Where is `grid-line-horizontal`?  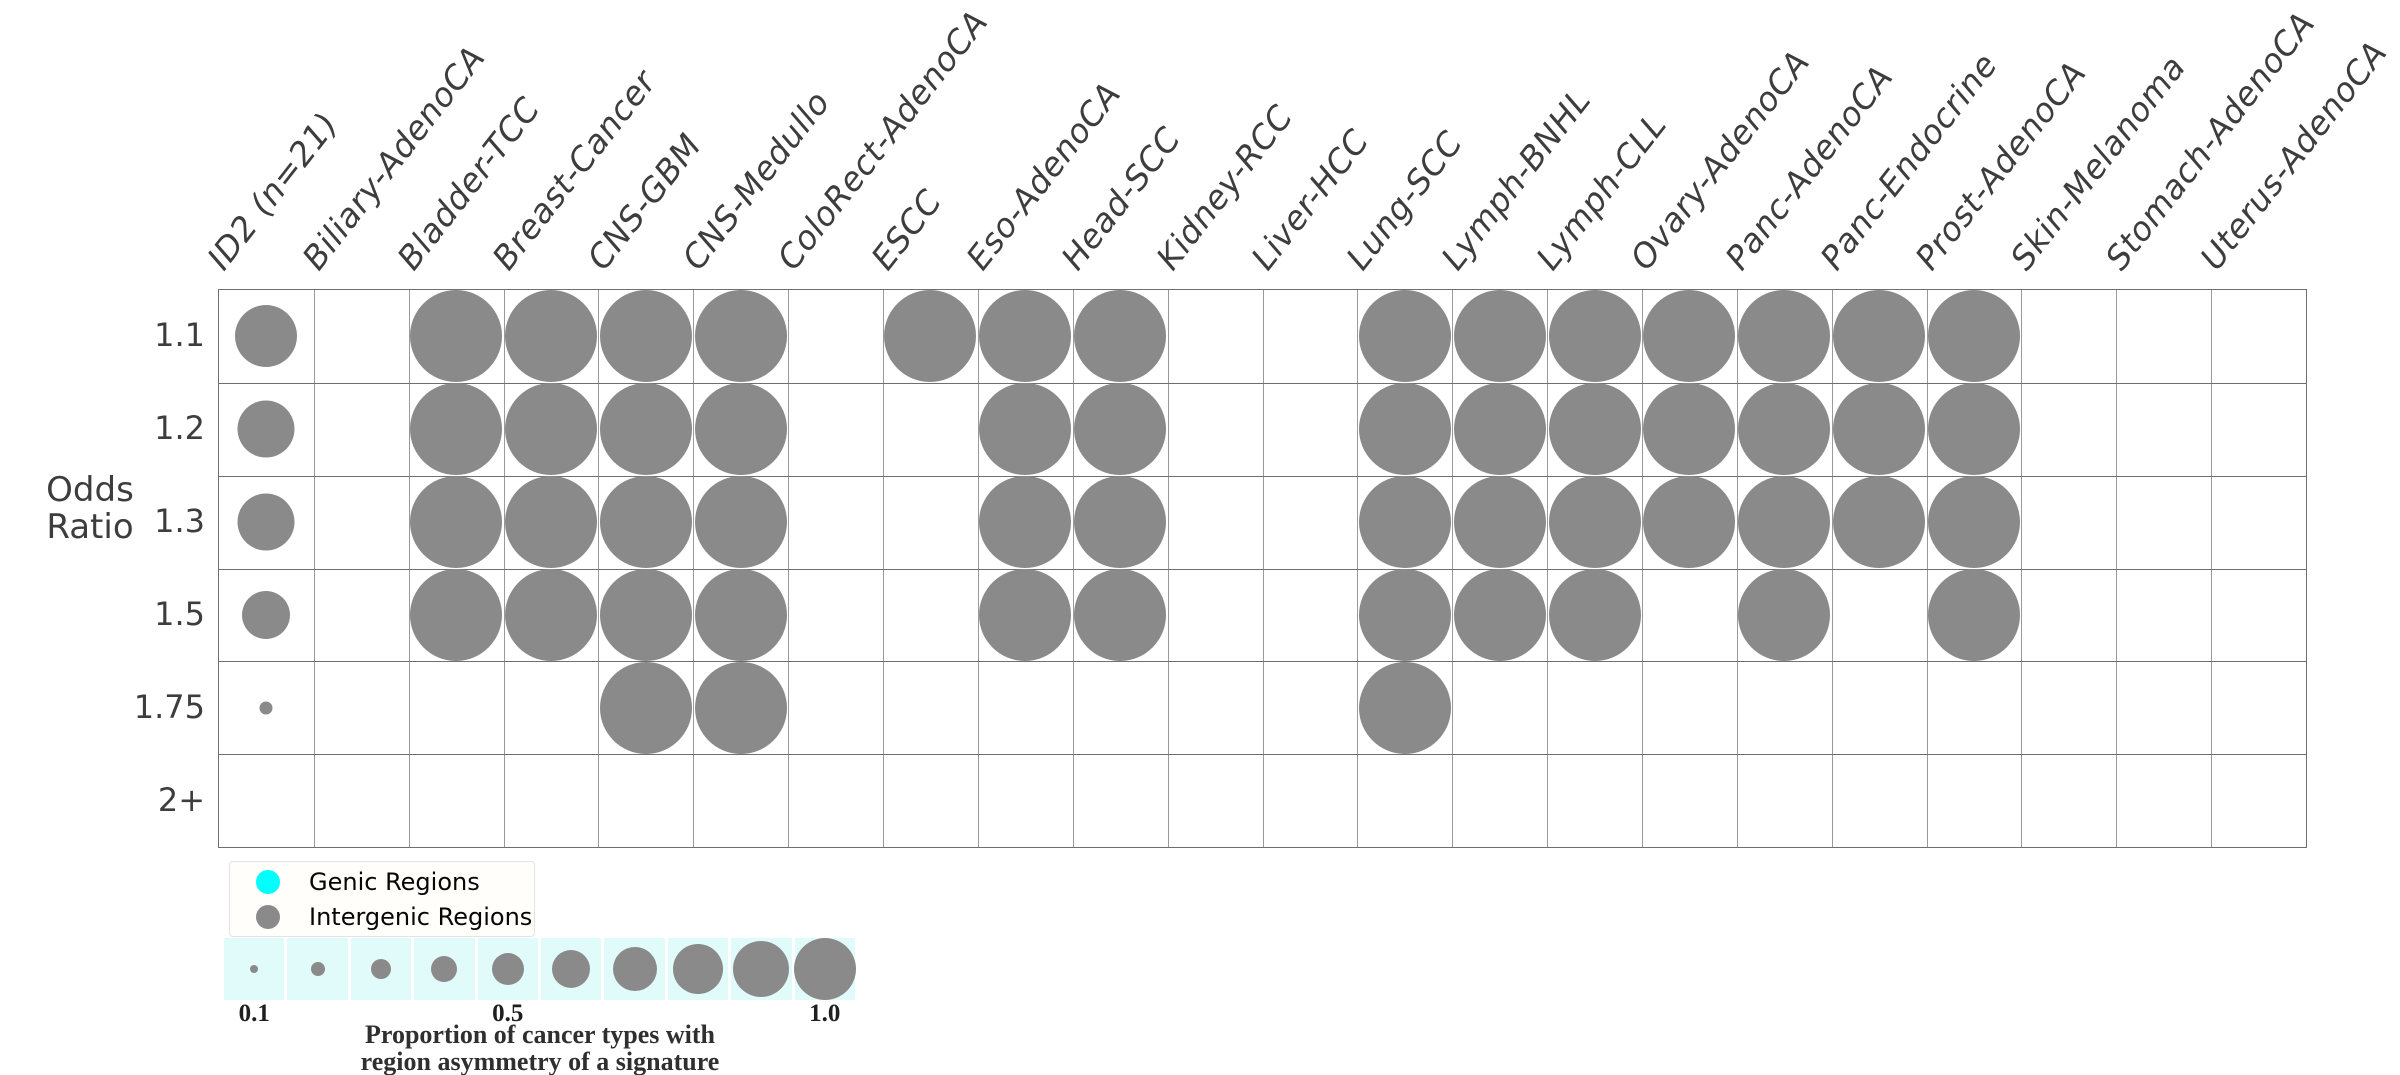
grid-line-horizontal is located at coordinates (1262, 661).